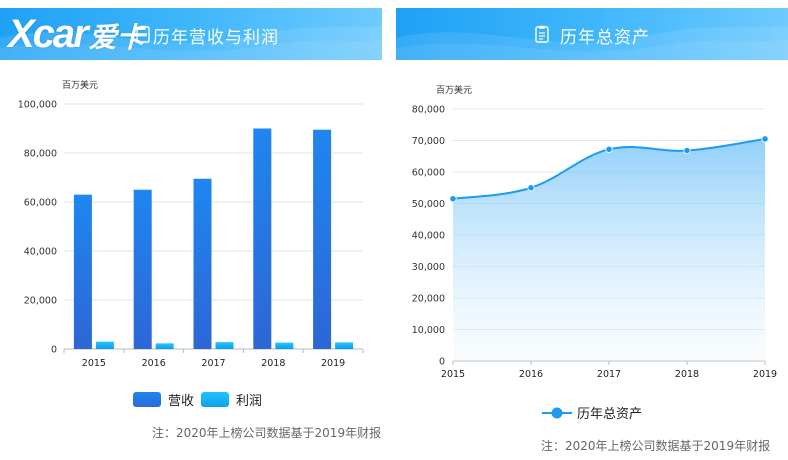  I want to click on legend-assets-label: 历年总资产, so click(610, 414).